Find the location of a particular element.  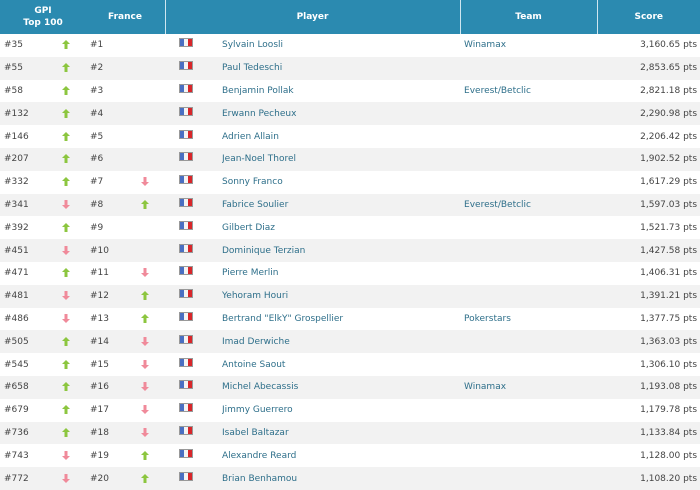

header-gpi: GPI Top 100 is located at coordinates (43, 17).